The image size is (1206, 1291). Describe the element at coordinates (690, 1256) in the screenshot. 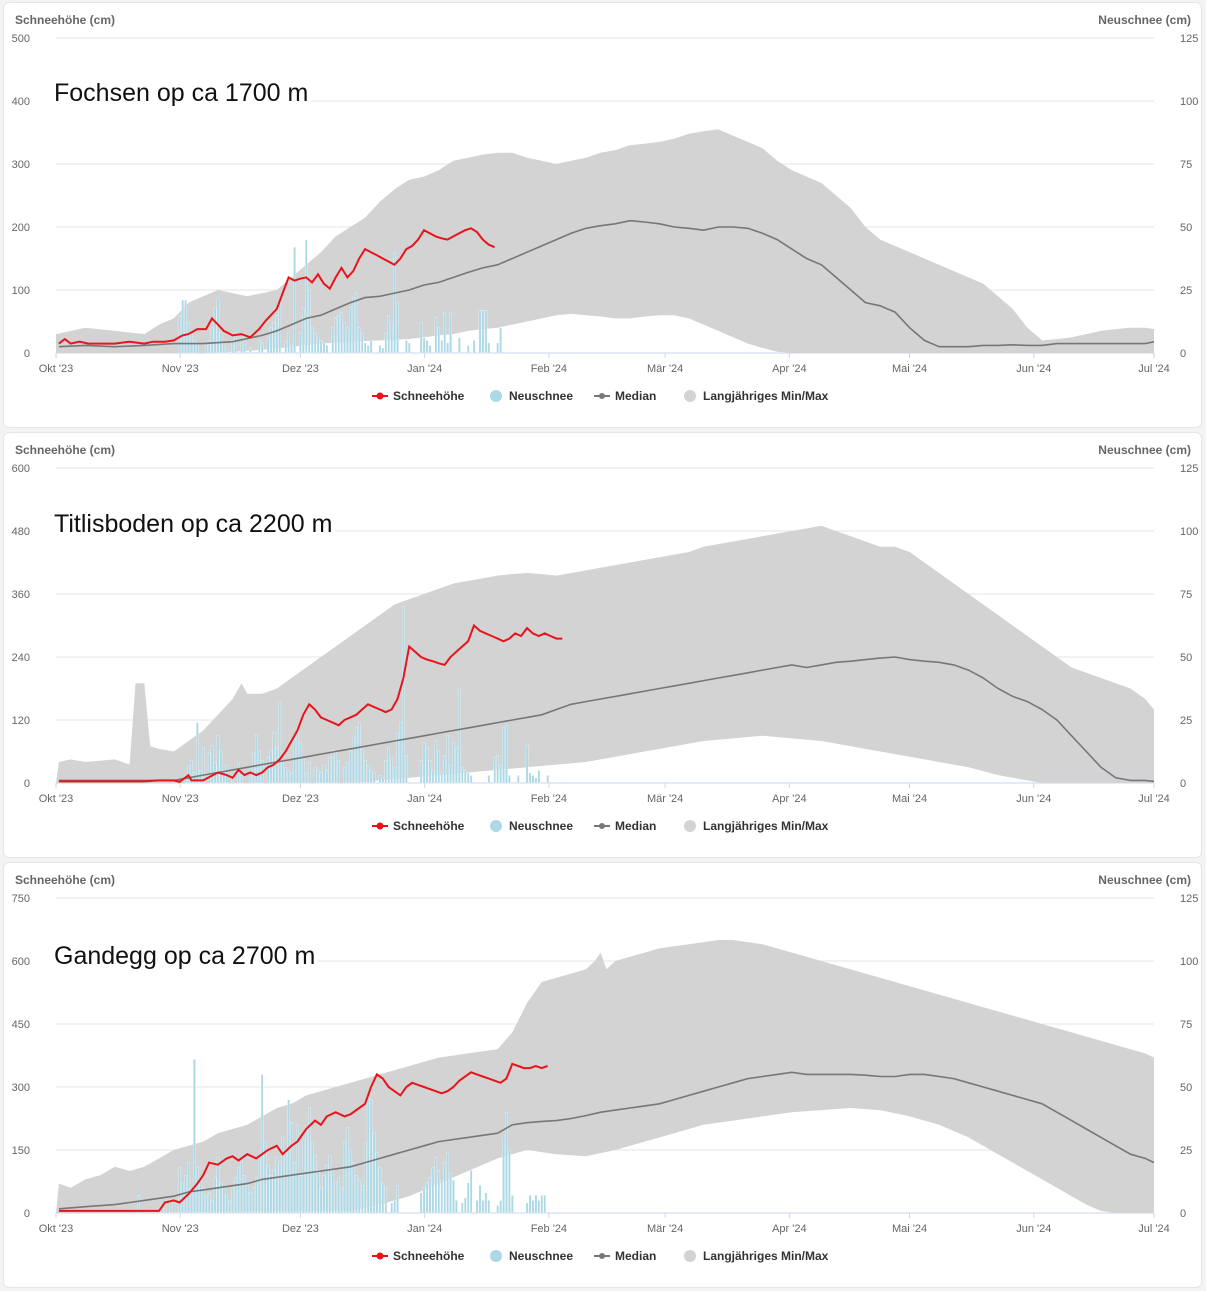

I see `legend-dot-symbol` at that location.